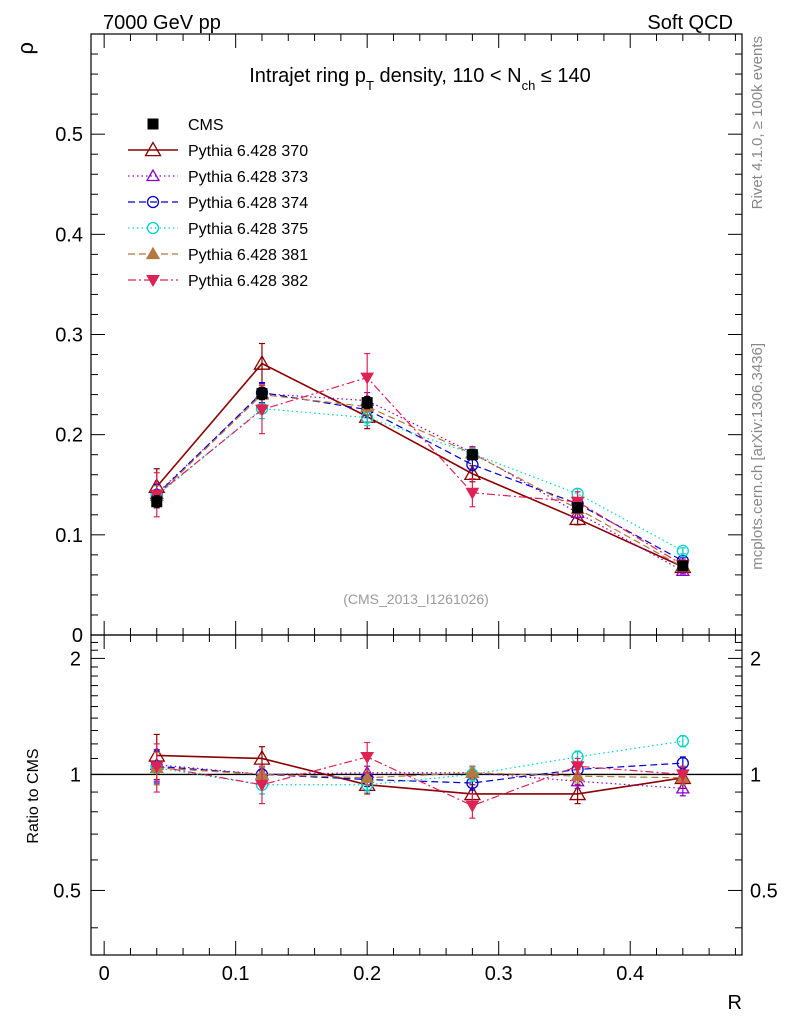 Image resolution: width=786 pixels, height=1024 pixels. I want to click on legend-entry-6: Pythia 6.428 382, so click(218, 281).